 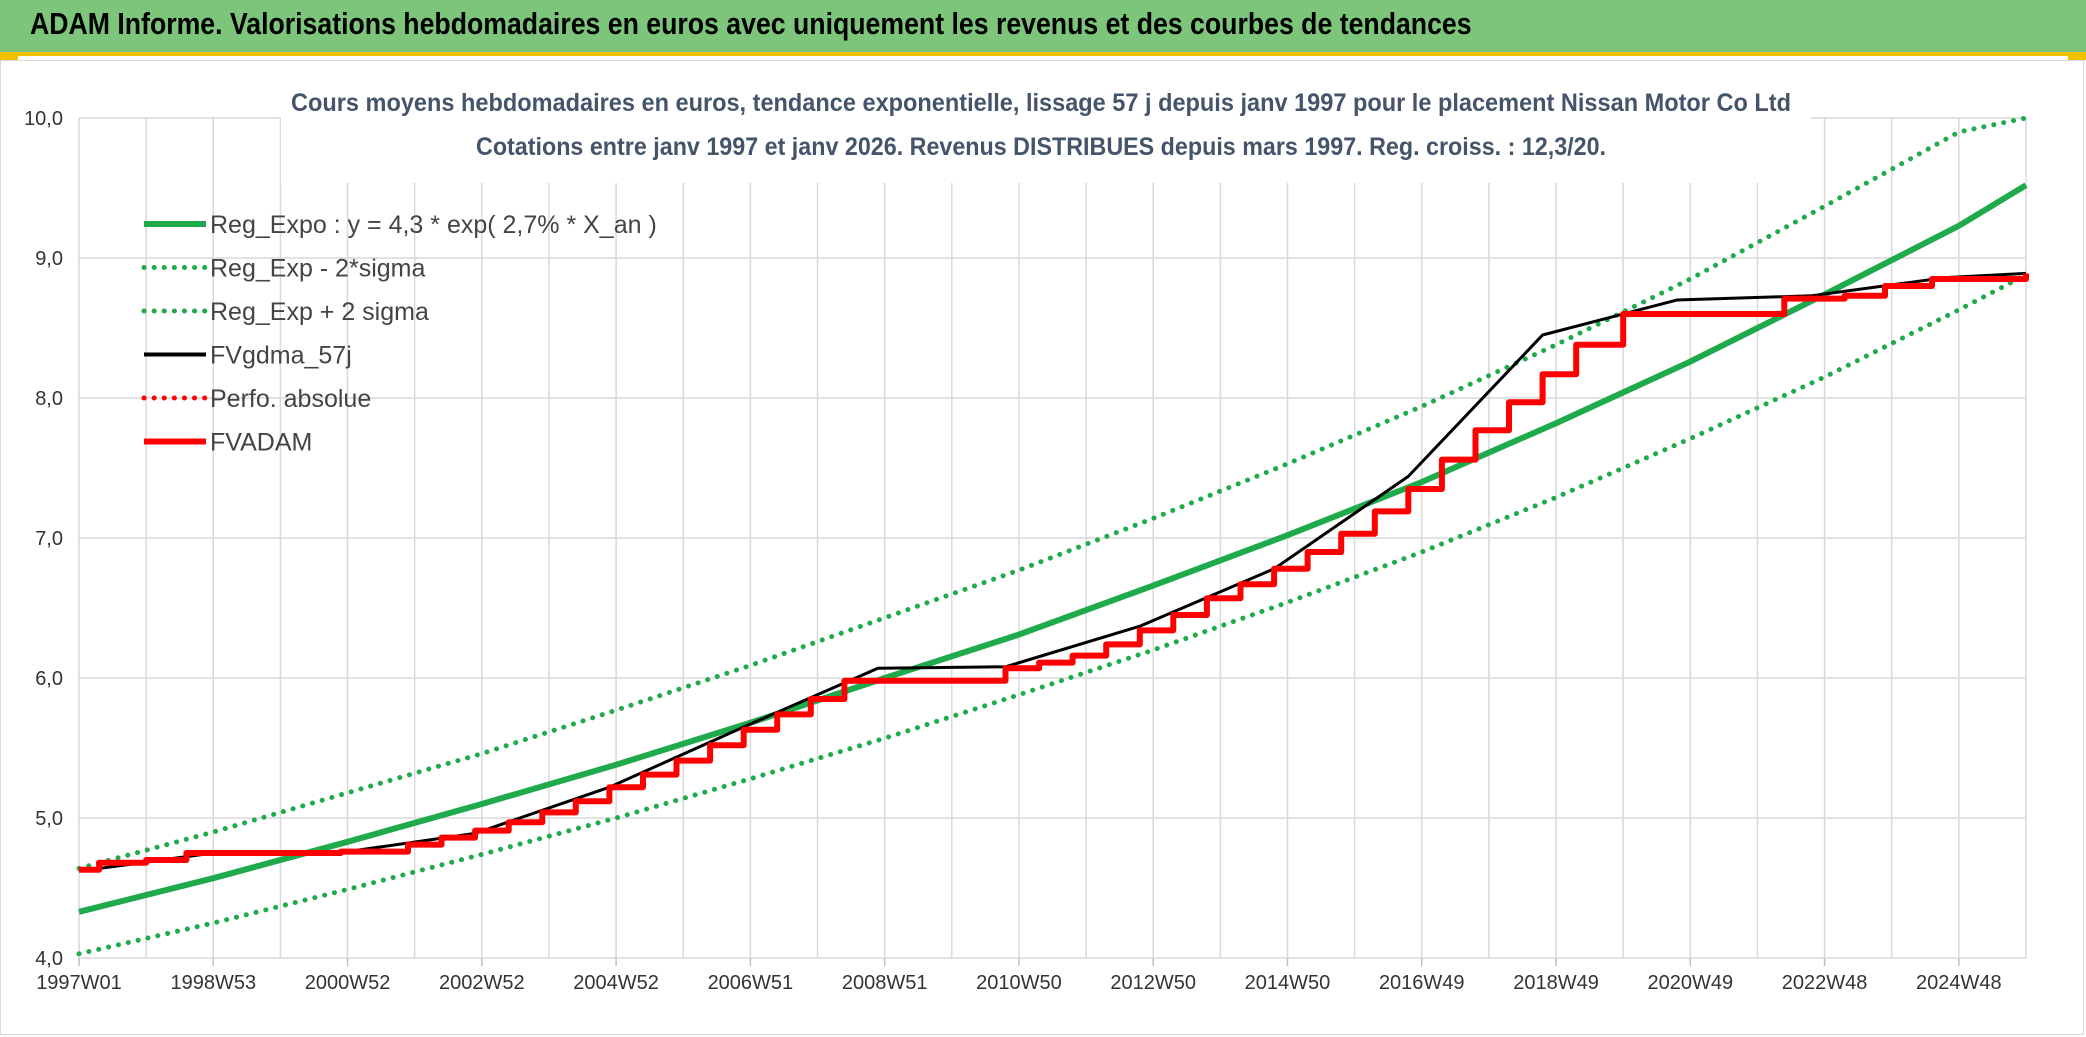 What do you see at coordinates (319, 312) in the screenshot?
I see `legend-label: Reg_Exp + 2 sigma` at bounding box center [319, 312].